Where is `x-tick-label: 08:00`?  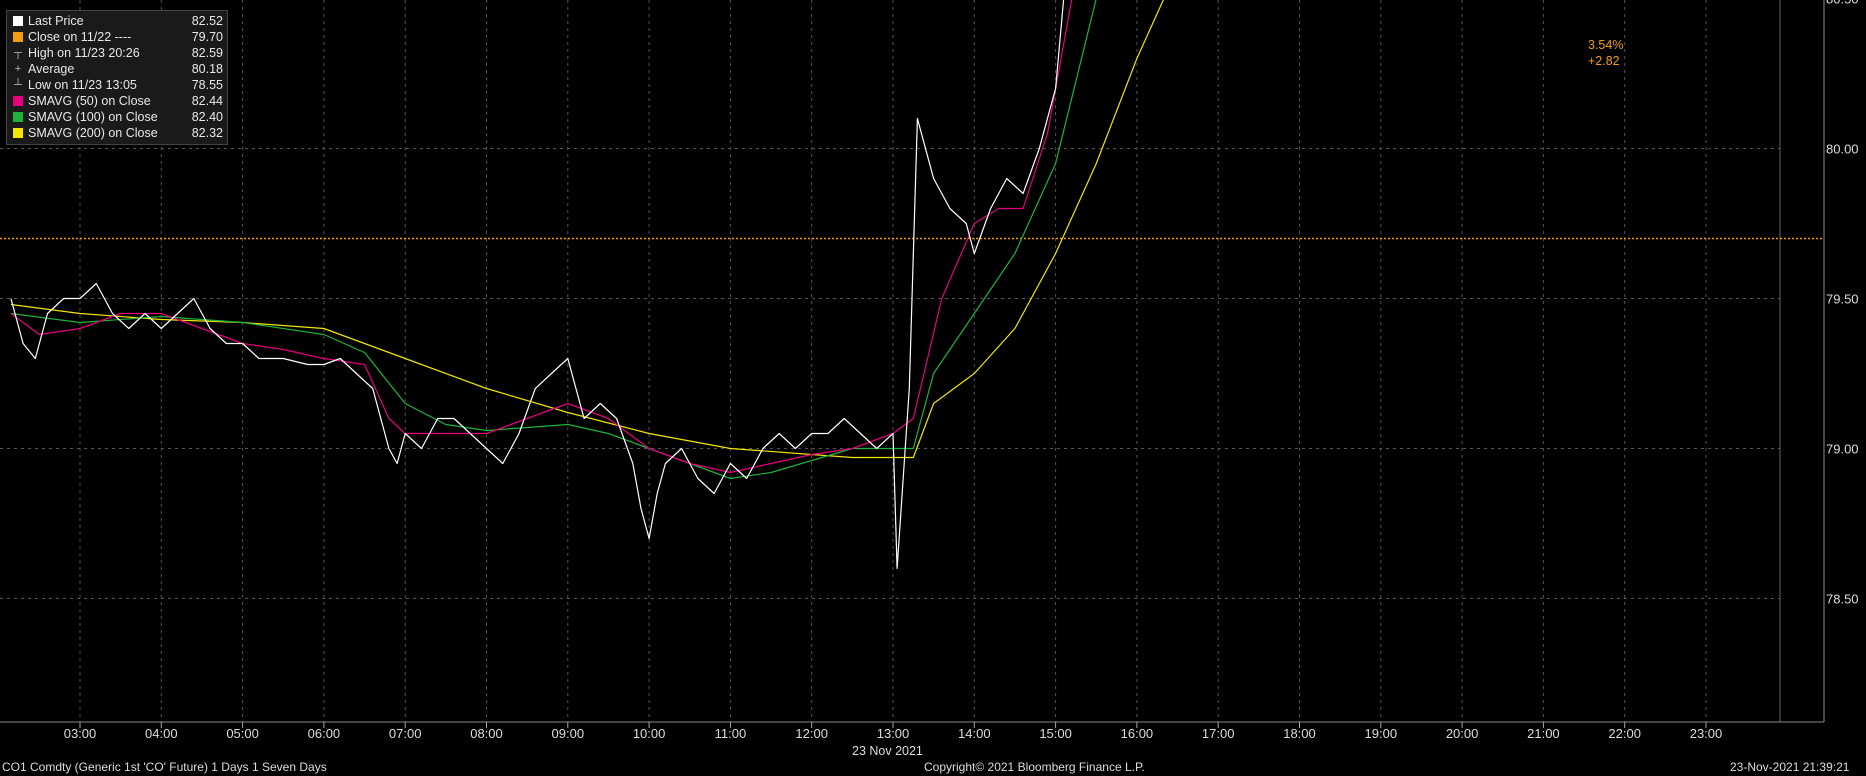 x-tick-label: 08:00 is located at coordinates (486, 733).